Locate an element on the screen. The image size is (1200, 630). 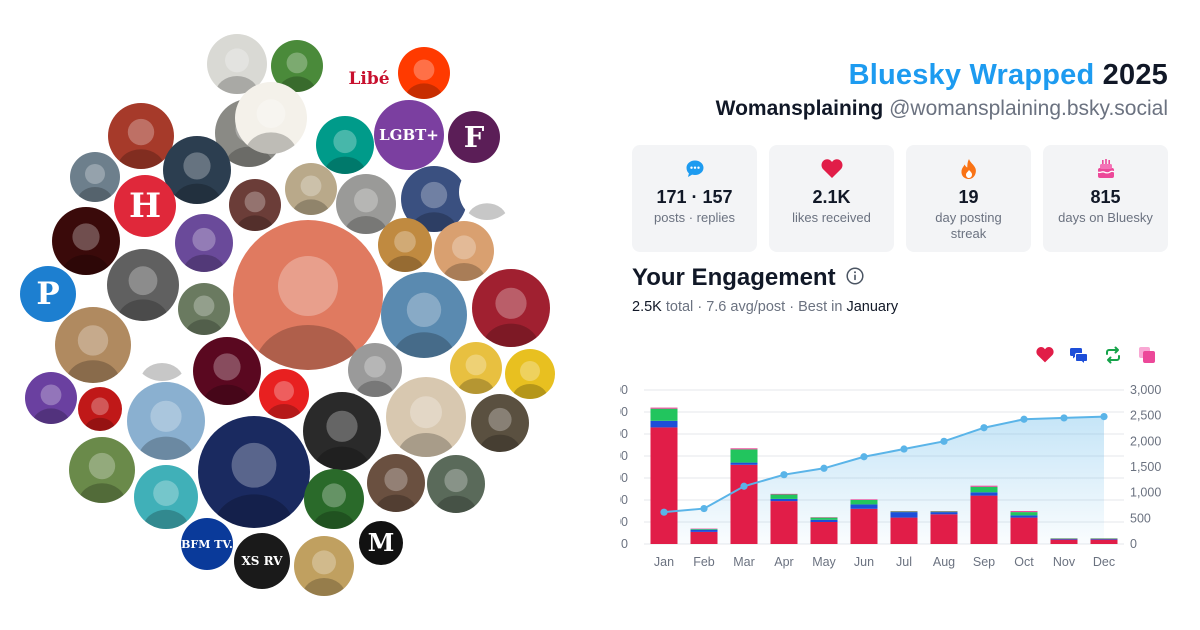
avatar-initial: Libé is located at coordinates (369, 78).